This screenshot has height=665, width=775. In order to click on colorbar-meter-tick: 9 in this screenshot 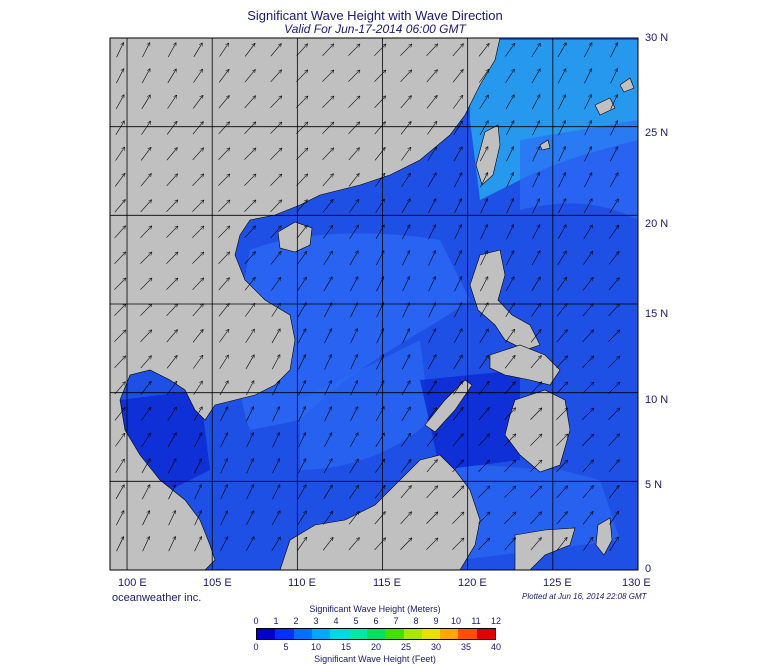, I will do `click(436, 621)`.